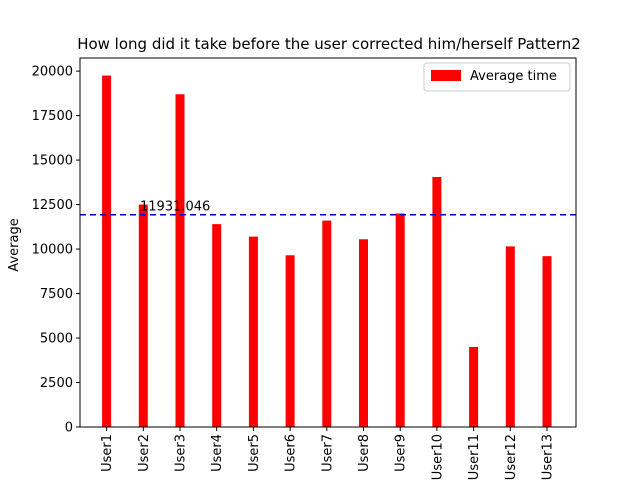 This screenshot has width=640, height=480. I want to click on y-tick-label: 20000, so click(52, 72).